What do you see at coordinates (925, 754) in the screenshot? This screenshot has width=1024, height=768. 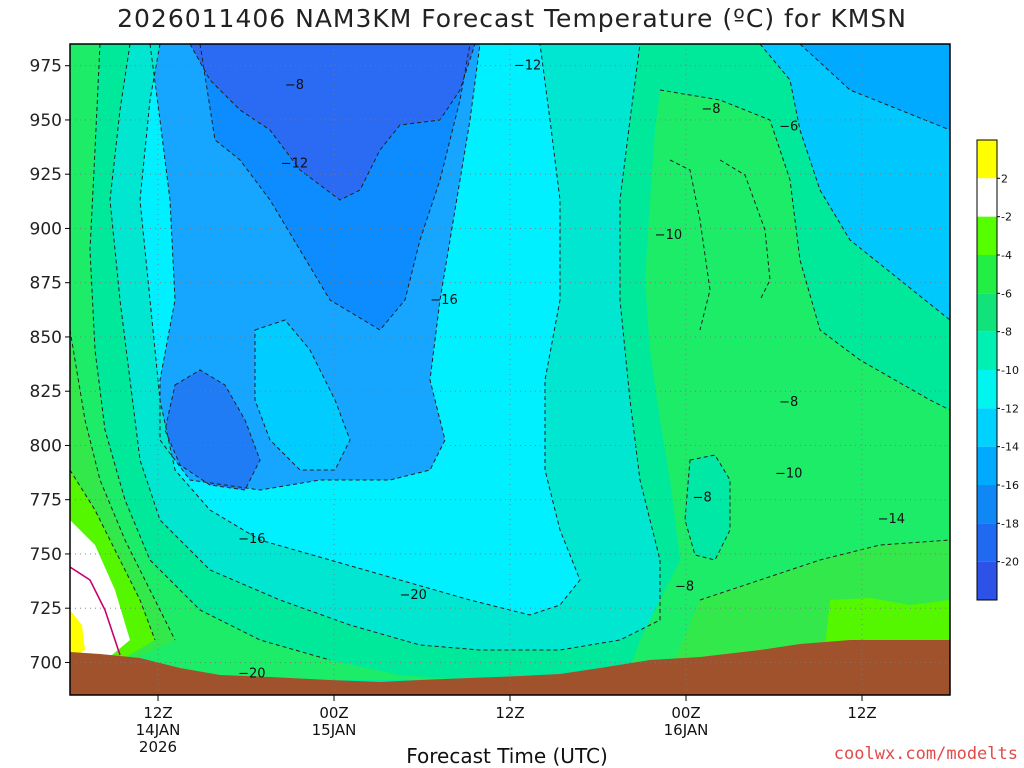 I see `credit-link: coolwx.com/modelts` at bounding box center [925, 754].